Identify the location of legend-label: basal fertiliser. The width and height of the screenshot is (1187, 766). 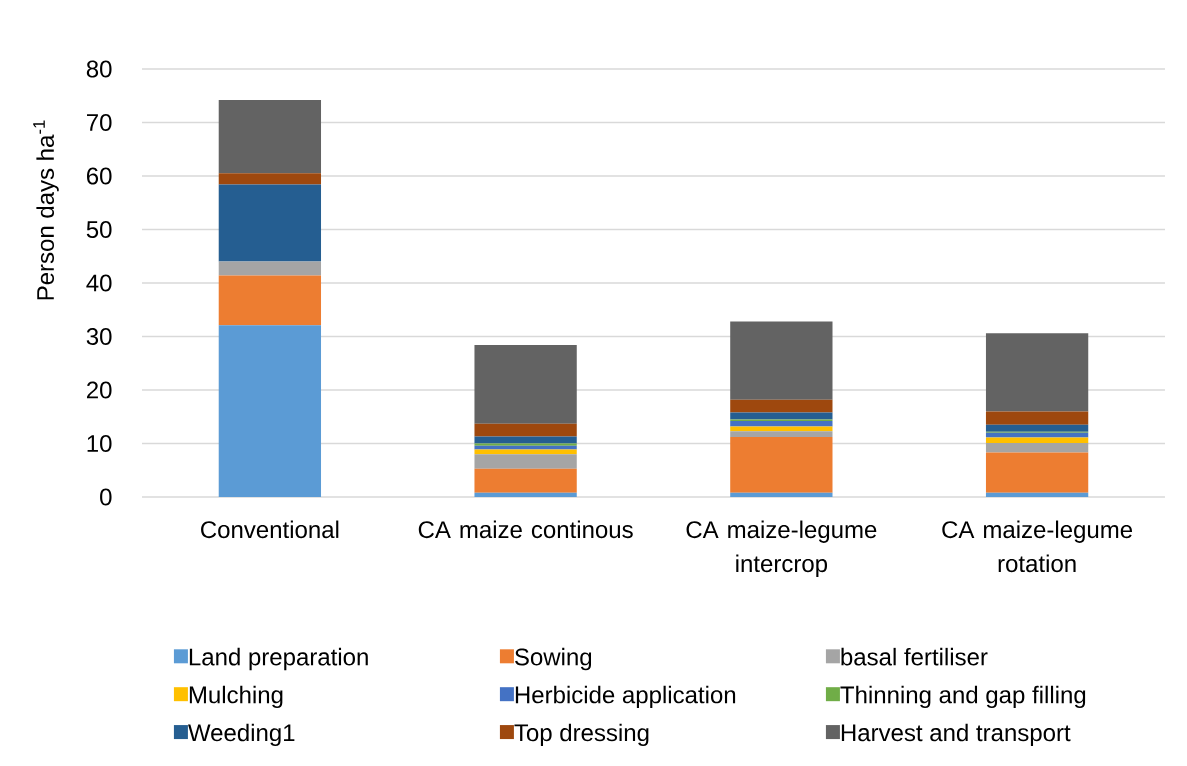
(914, 656).